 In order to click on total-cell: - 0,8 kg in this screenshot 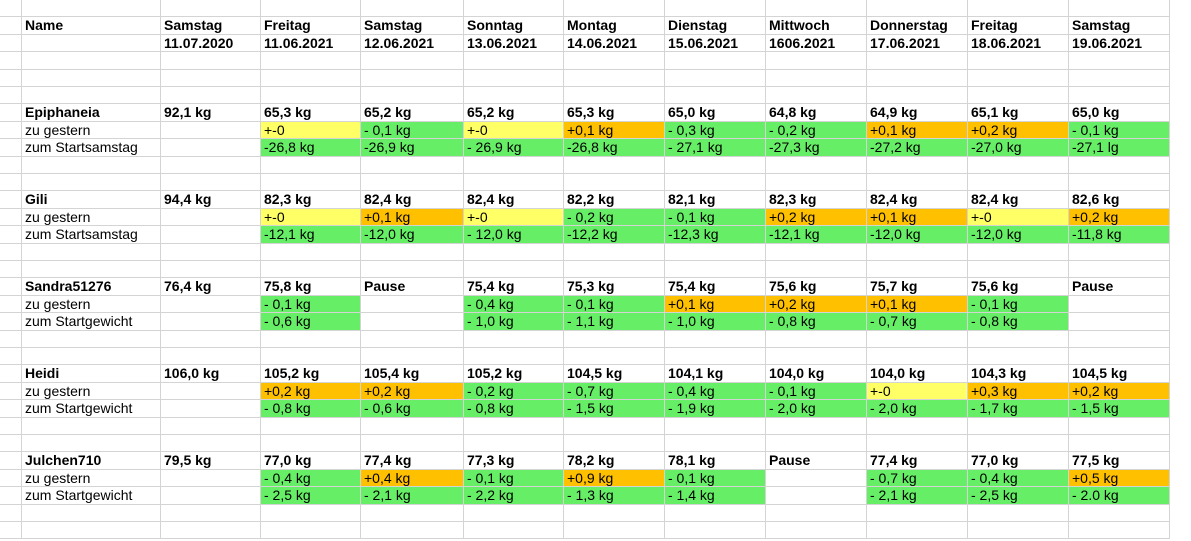, I will do `click(311, 409)`.